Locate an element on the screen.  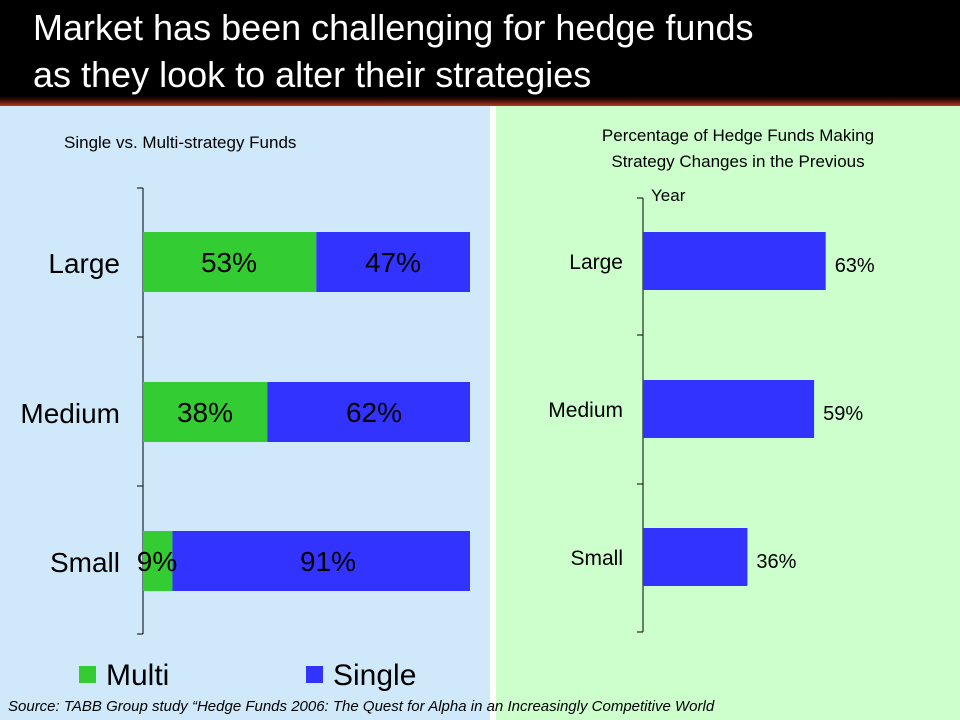
legend-multi-label: Multi is located at coordinates (138, 675).